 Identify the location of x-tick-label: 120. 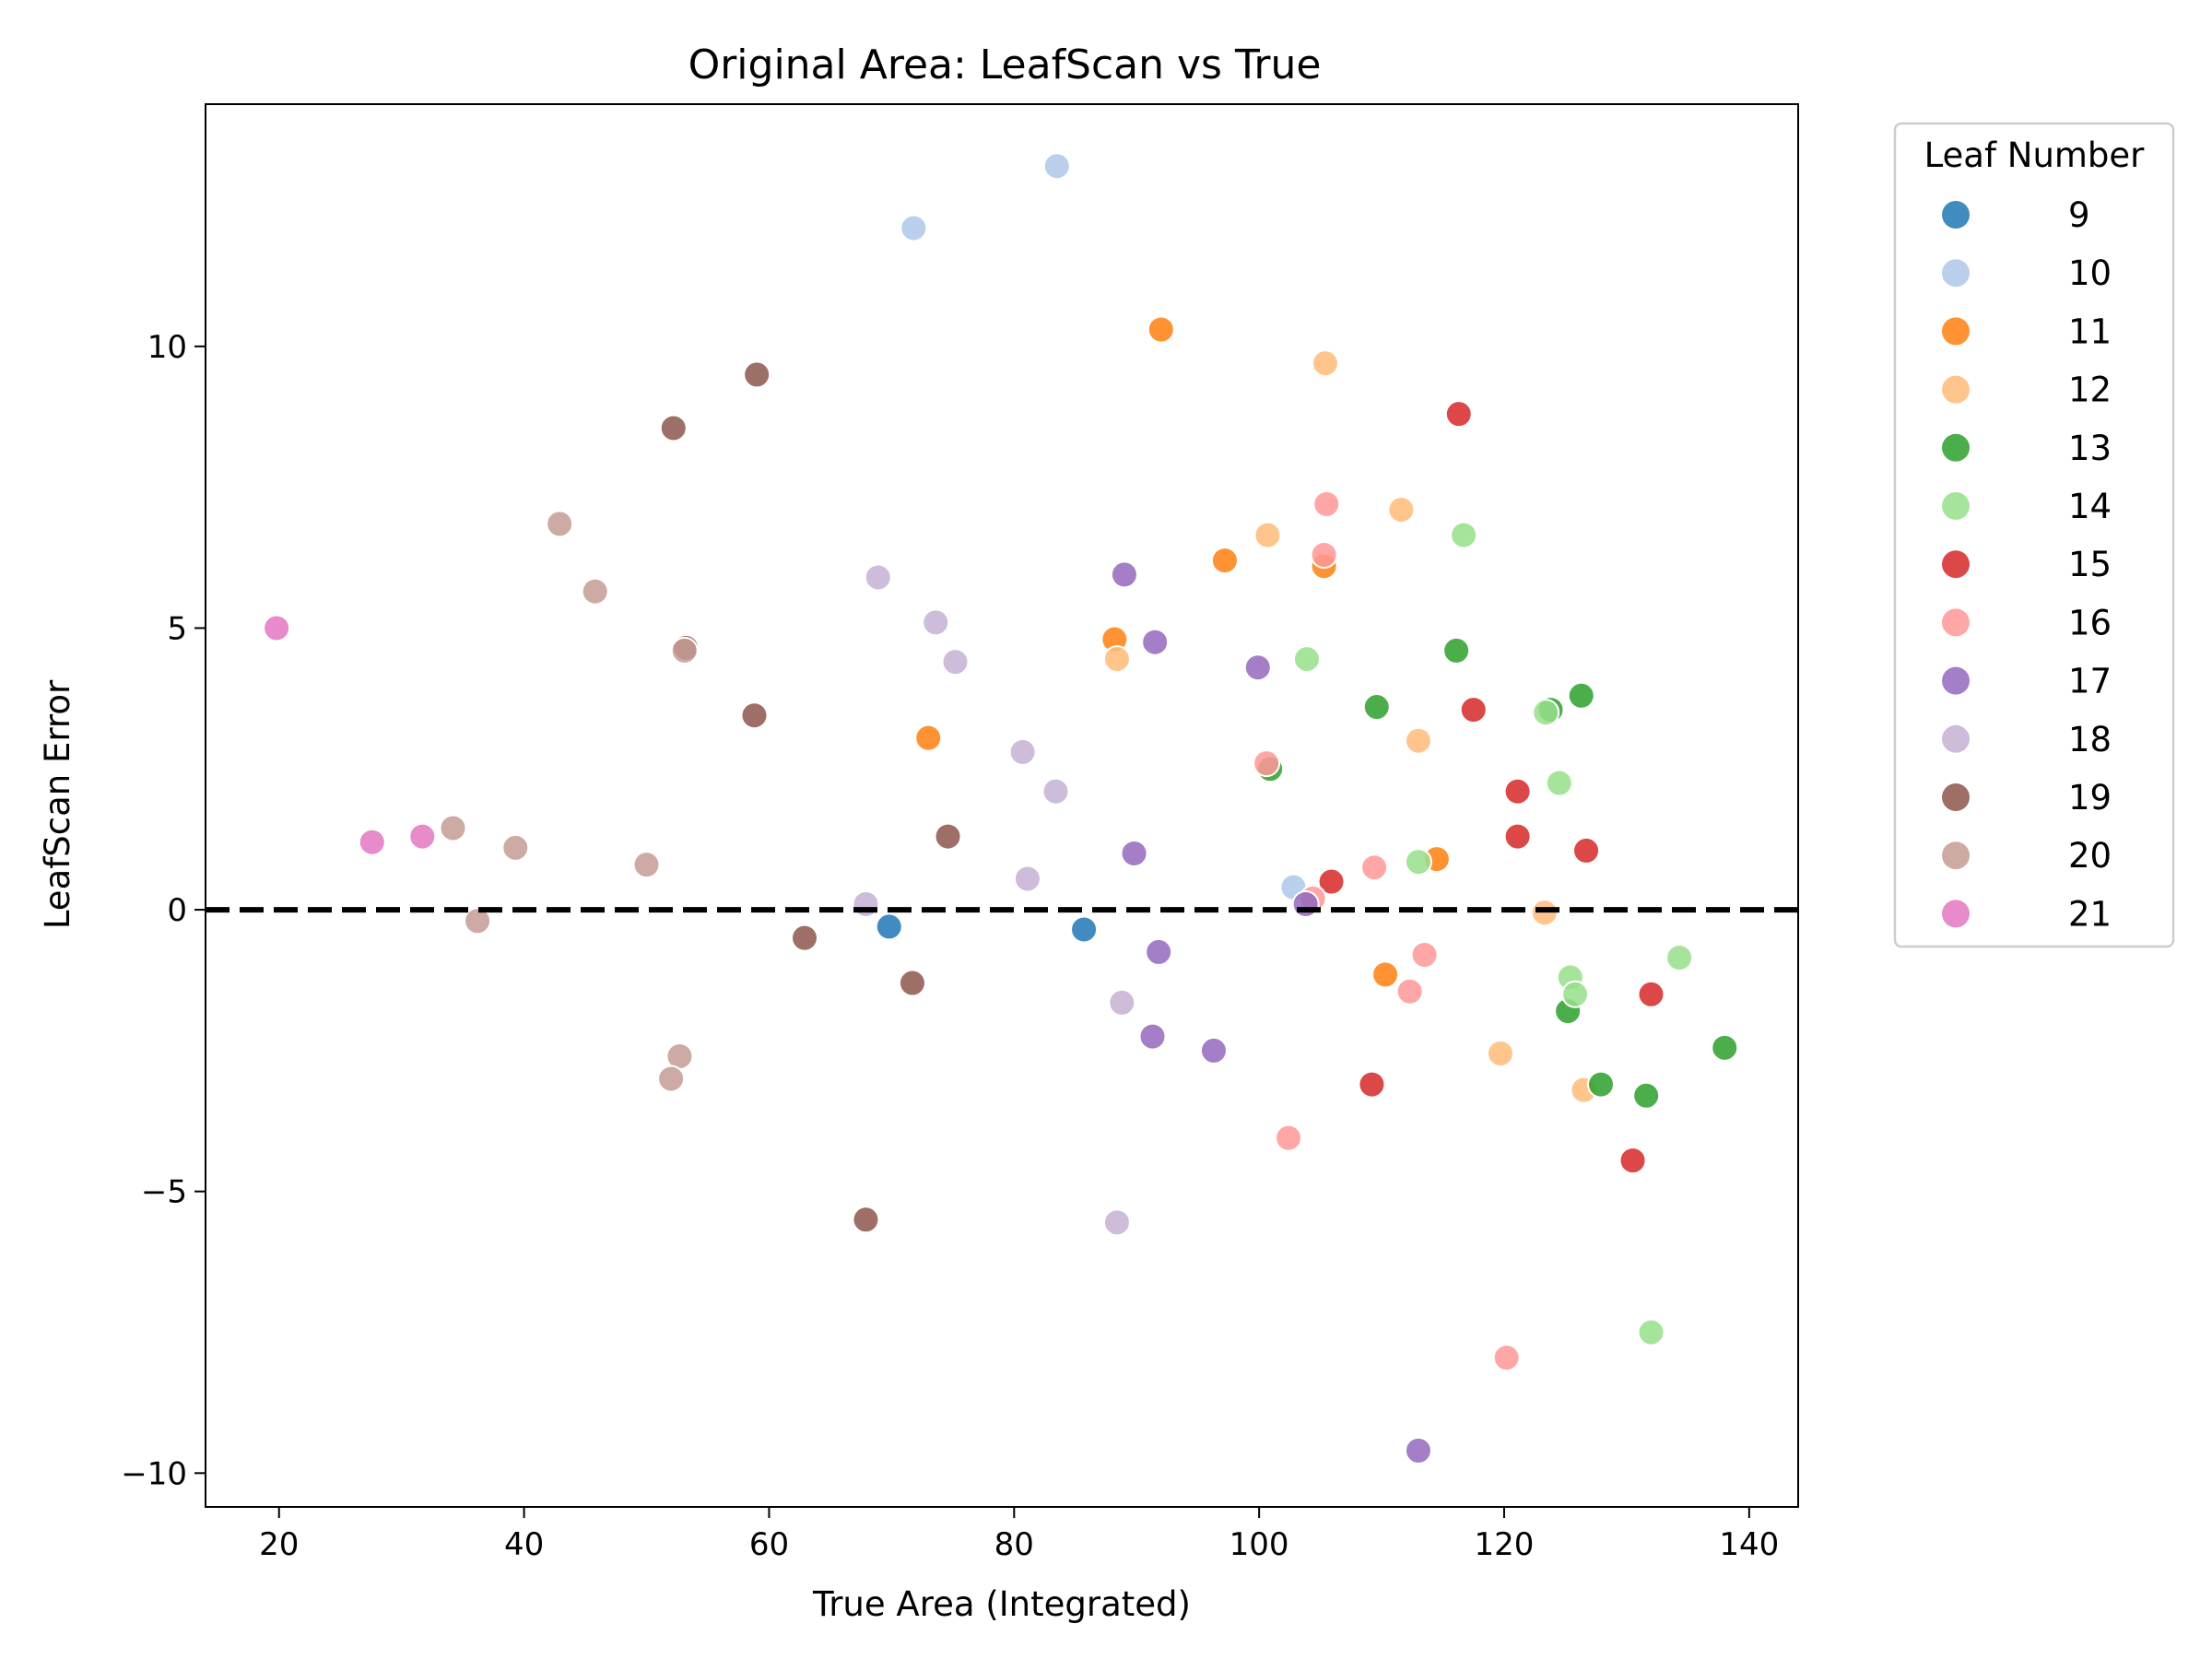
(1505, 1544).